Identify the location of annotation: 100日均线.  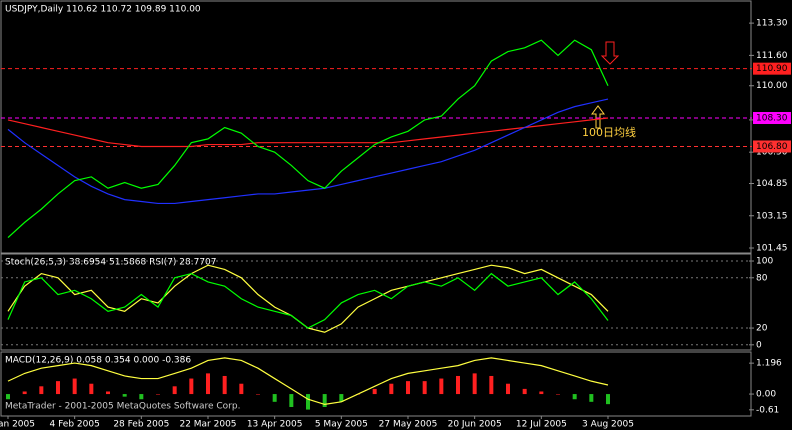
(609, 132).